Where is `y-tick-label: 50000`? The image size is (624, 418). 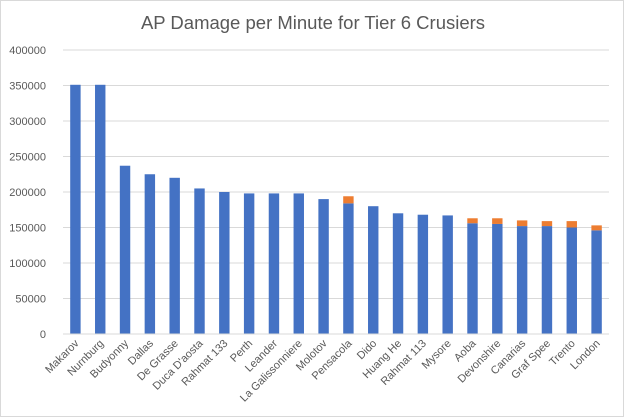
y-tick-label: 50000 is located at coordinates (30, 300).